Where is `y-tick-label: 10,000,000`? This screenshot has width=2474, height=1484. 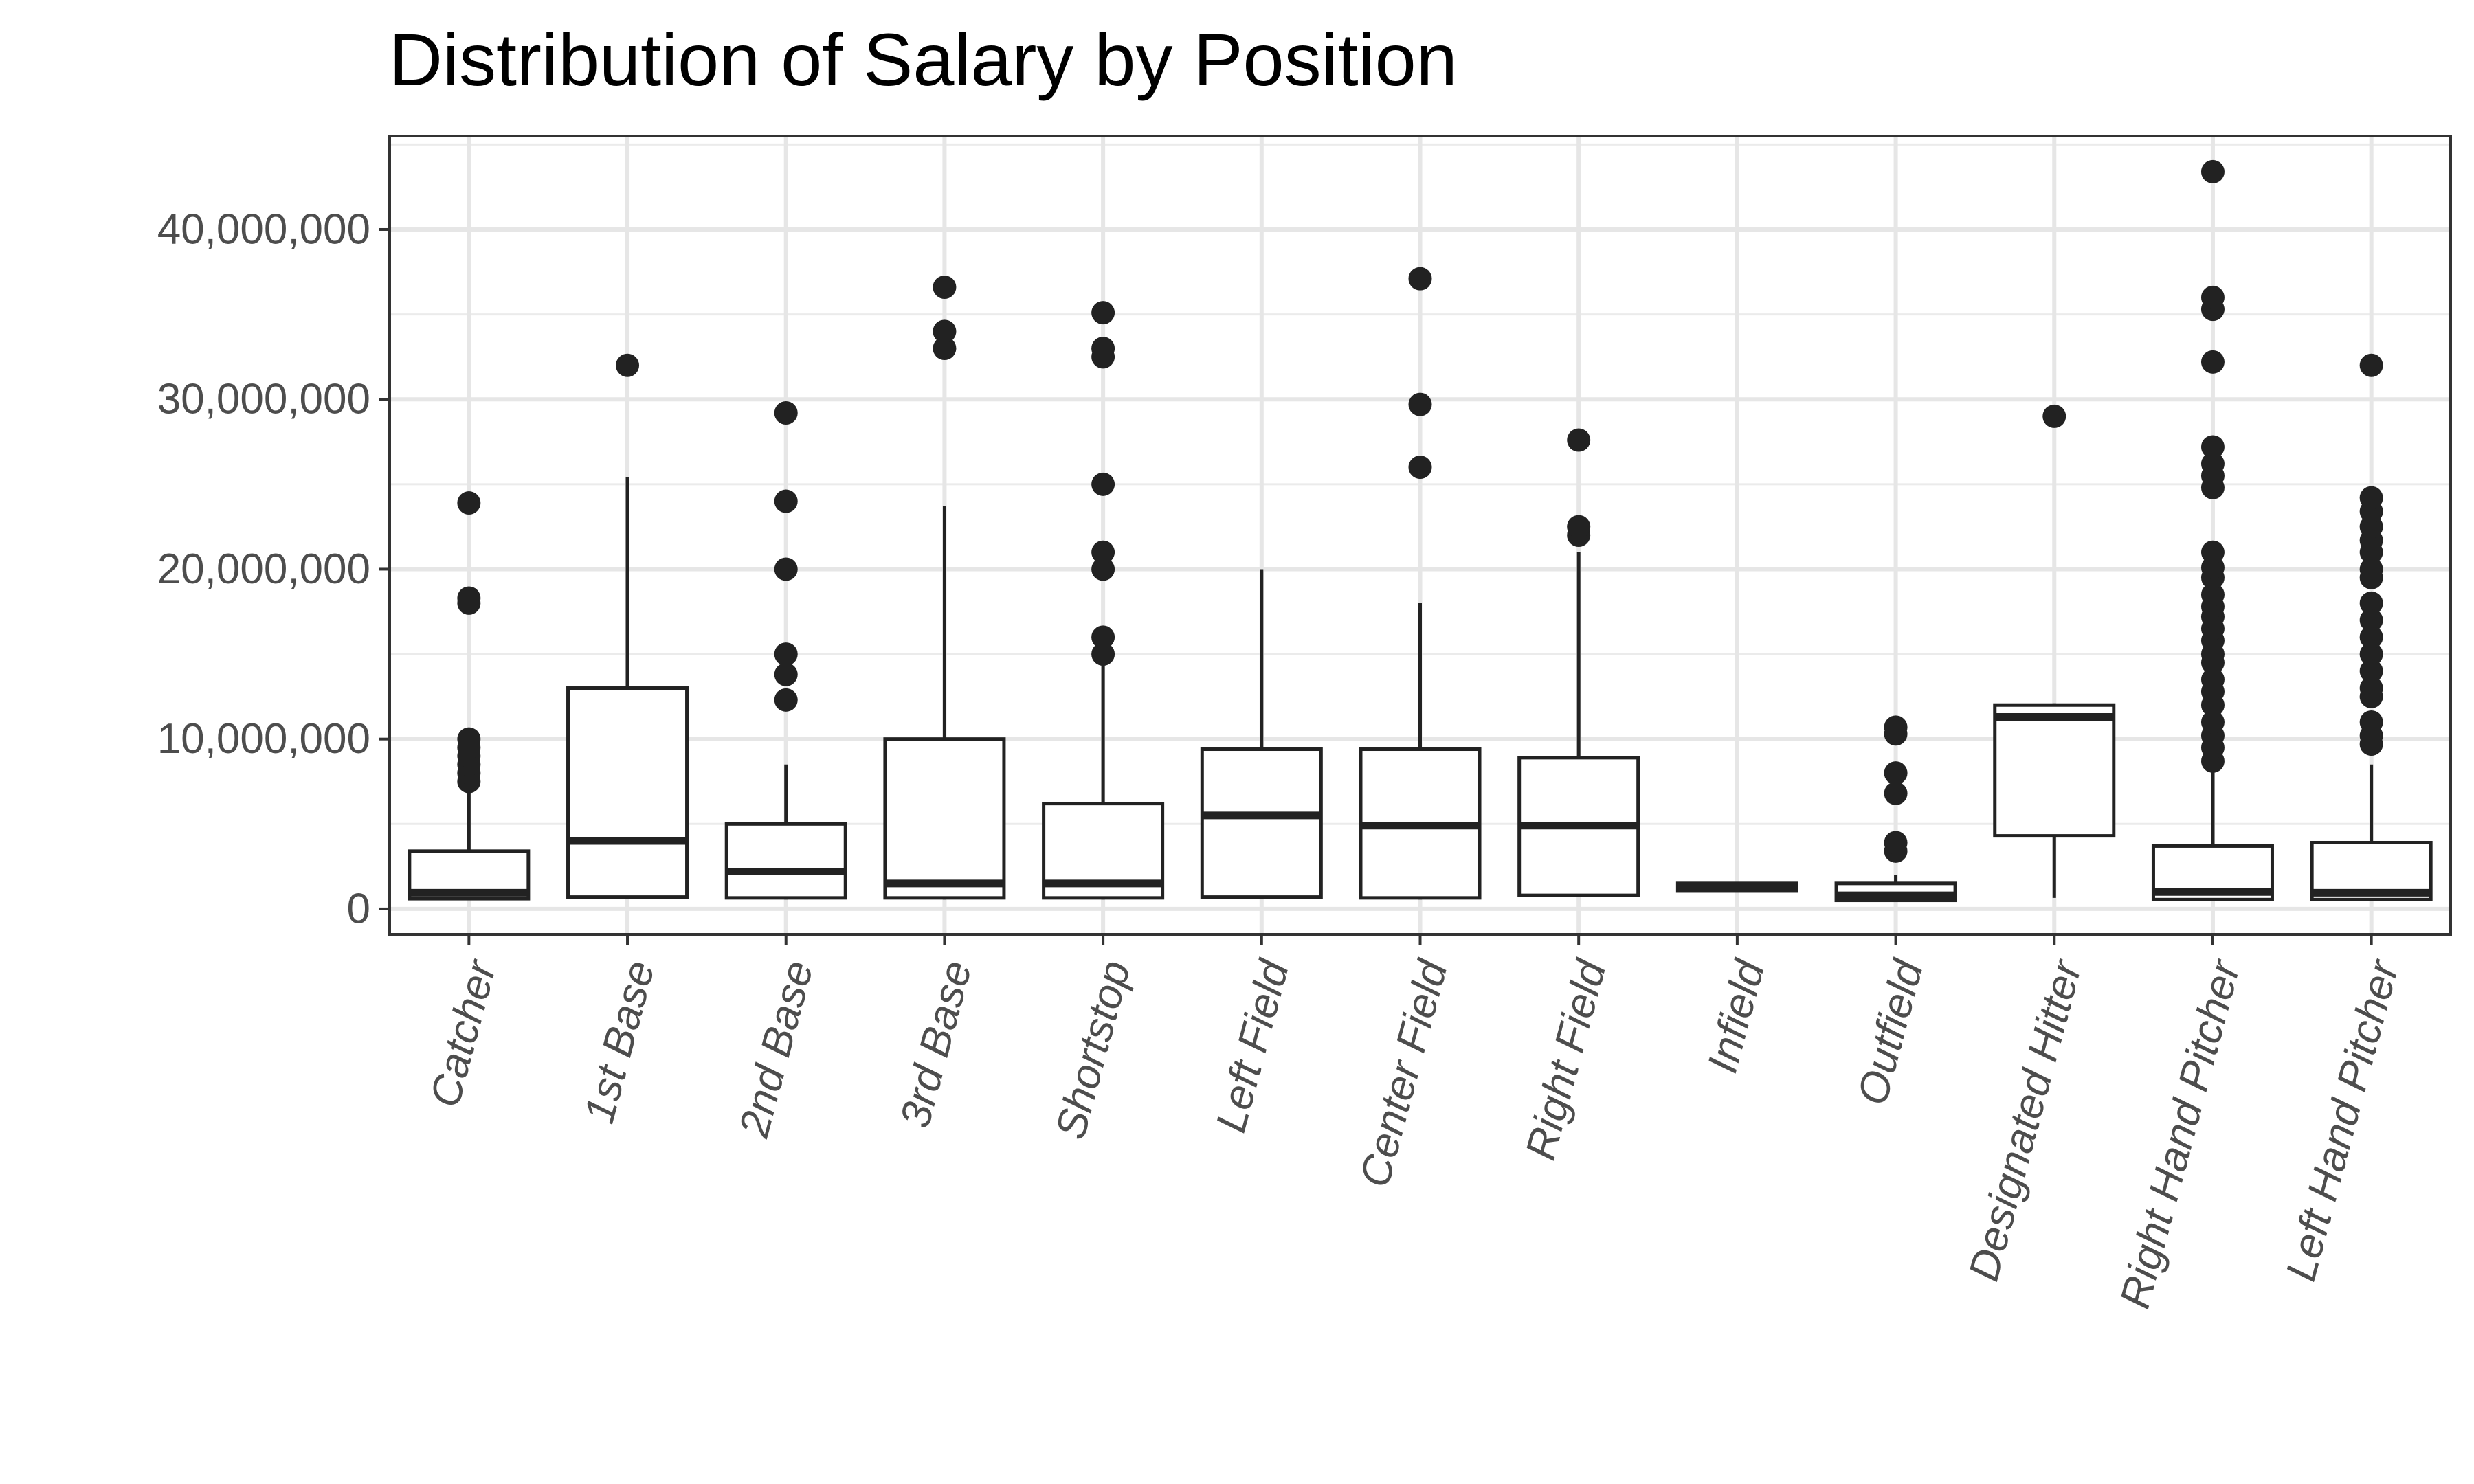 y-tick-label: 10,000,000 is located at coordinates (263, 739).